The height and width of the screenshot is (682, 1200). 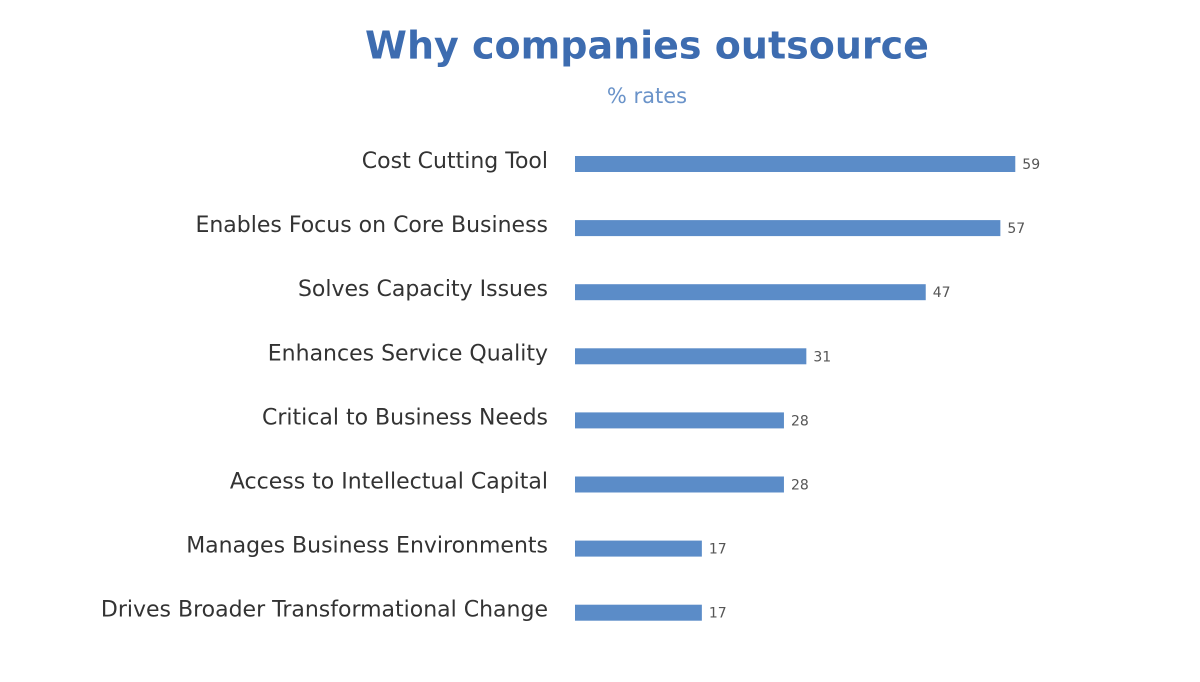 I want to click on value-label: 59, so click(x=1031, y=165).